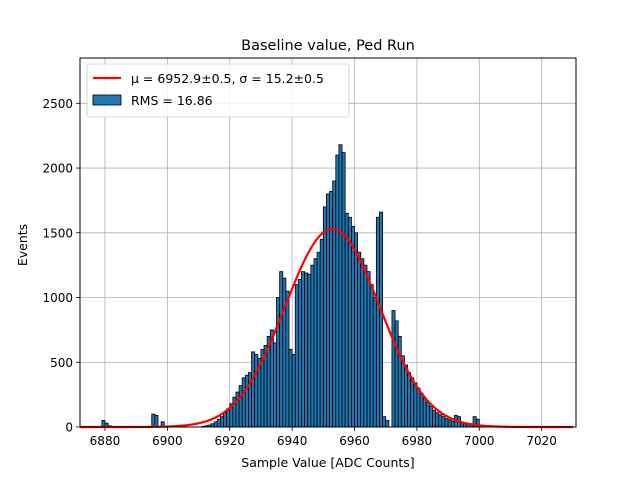 The height and width of the screenshot is (480, 640). I want to click on x-axis-ticks: 6880 6900 6920 6940 6960 6980 7000 7020, so click(323, 437).